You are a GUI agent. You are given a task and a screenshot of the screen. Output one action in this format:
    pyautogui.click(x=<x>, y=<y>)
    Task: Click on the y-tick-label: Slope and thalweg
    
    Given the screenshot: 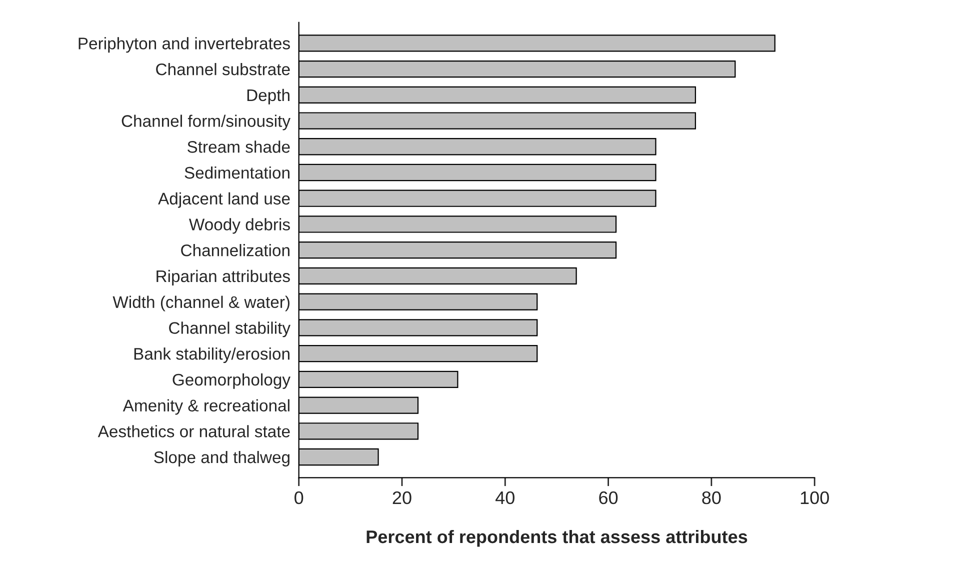 What is the action you would take?
    pyautogui.click(x=222, y=458)
    